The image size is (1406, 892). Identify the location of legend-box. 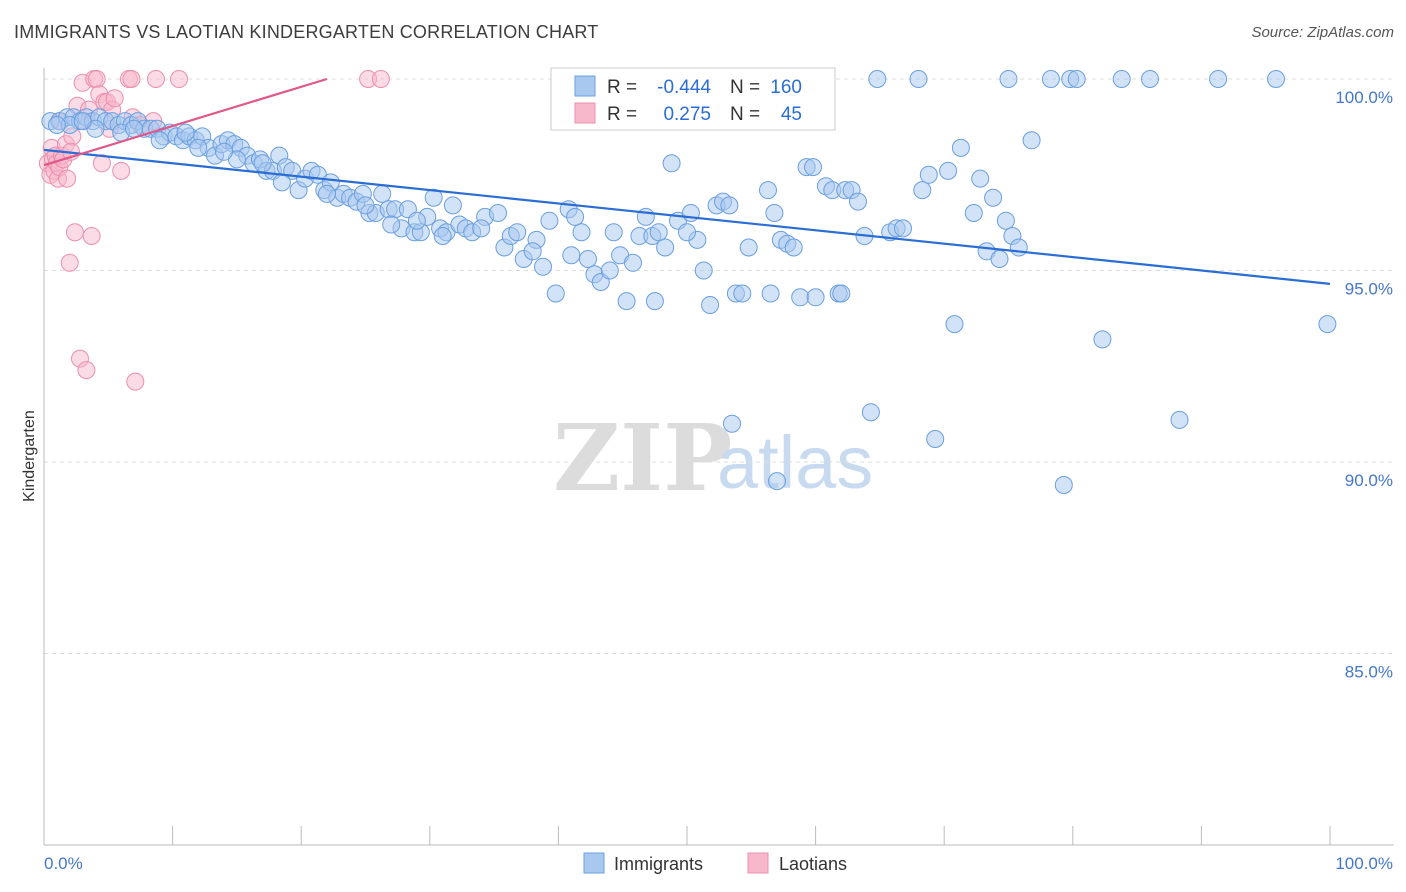
(693, 99).